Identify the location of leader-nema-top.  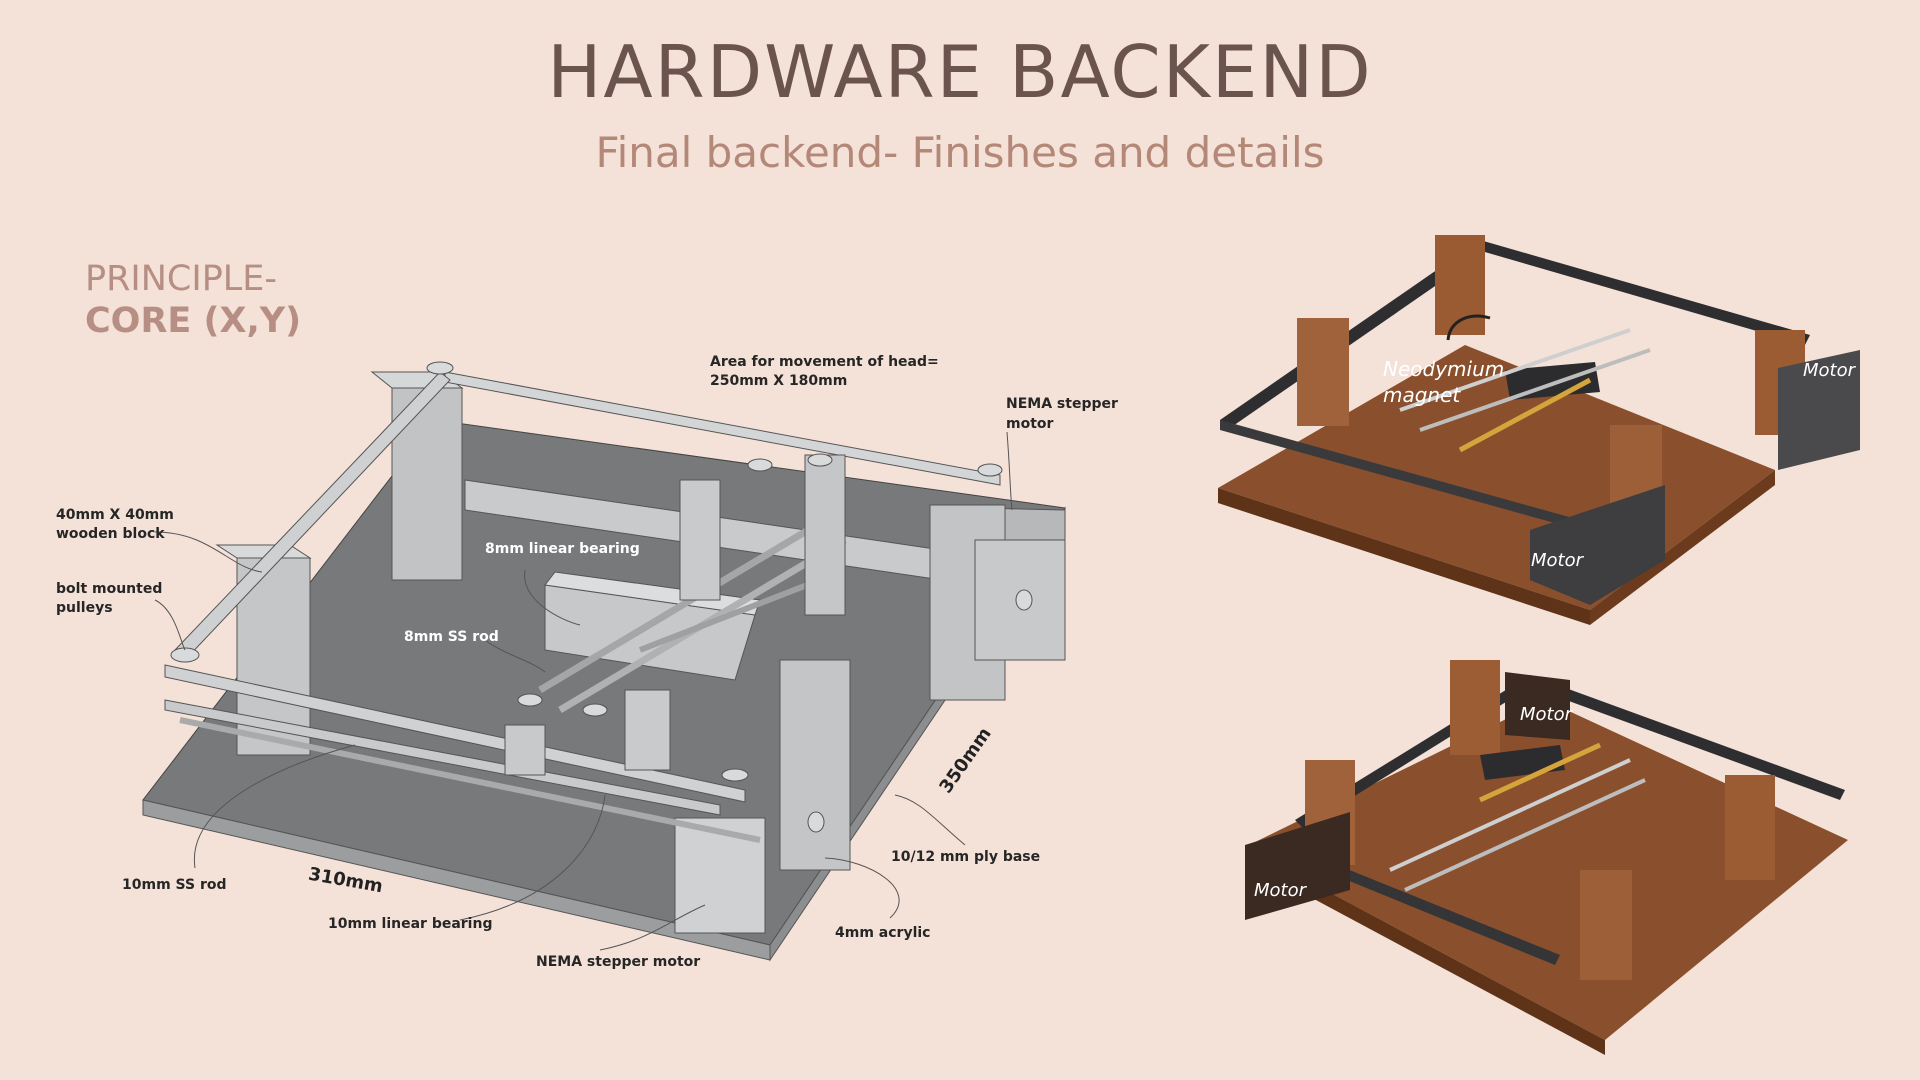
(1009, 471).